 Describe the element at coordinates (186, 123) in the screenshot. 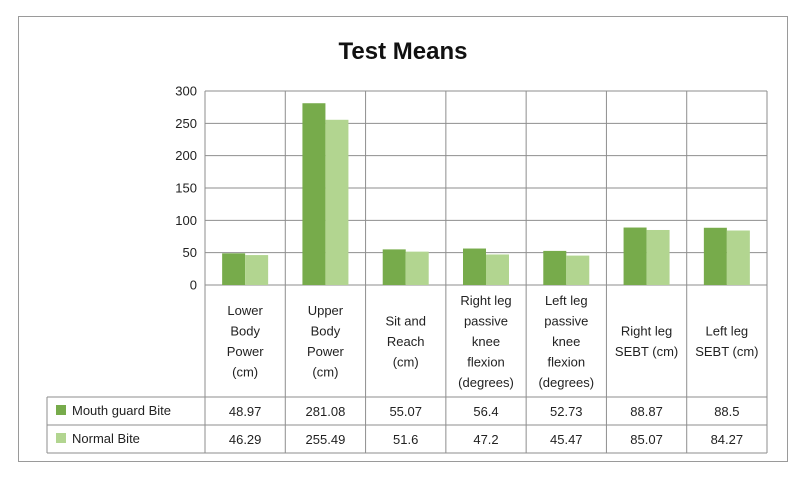

I see `y-tick-label: 250` at that location.